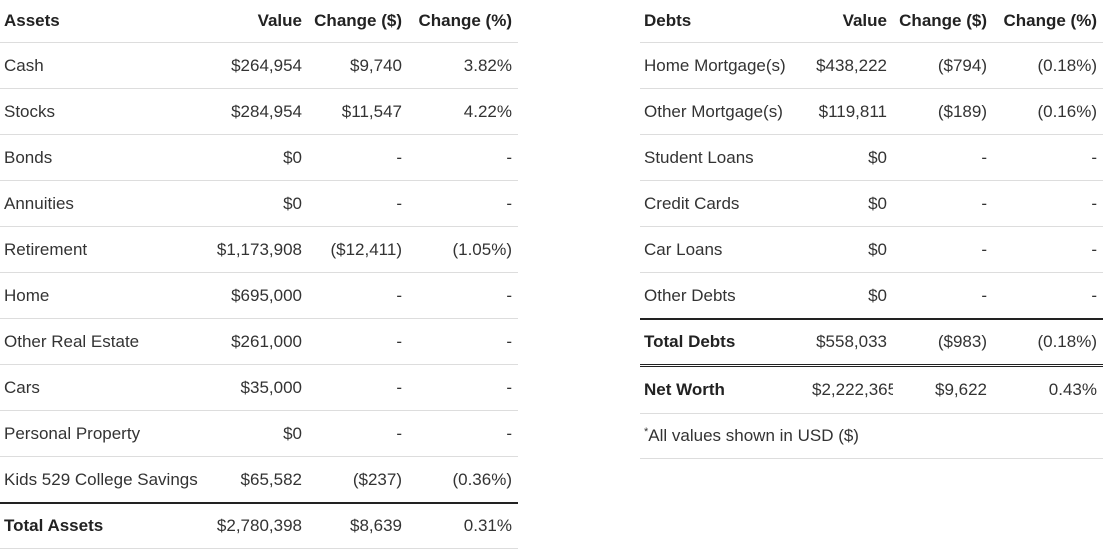 The image size is (1113, 560). I want to click on debt-change: ($189), so click(943, 111).